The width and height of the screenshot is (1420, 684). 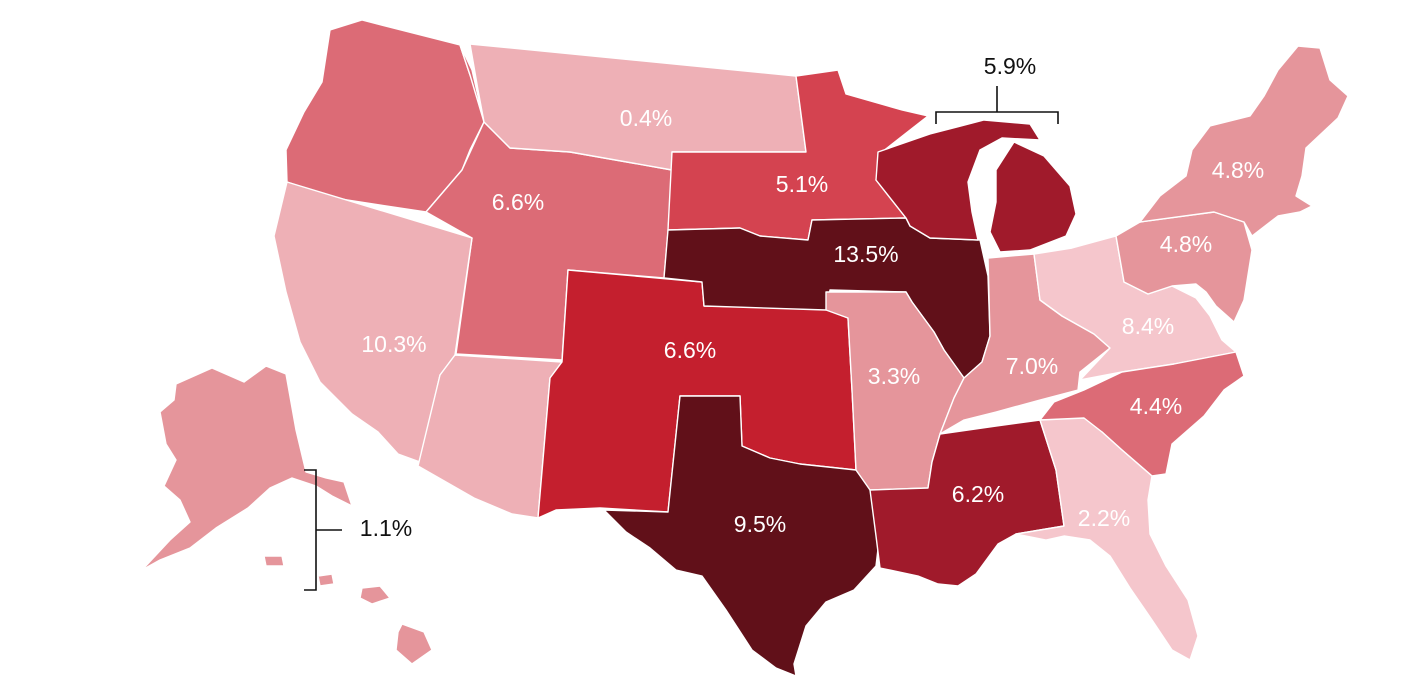 What do you see at coordinates (1244, 141) in the screenshot?
I see `region-new-england-new-york` at bounding box center [1244, 141].